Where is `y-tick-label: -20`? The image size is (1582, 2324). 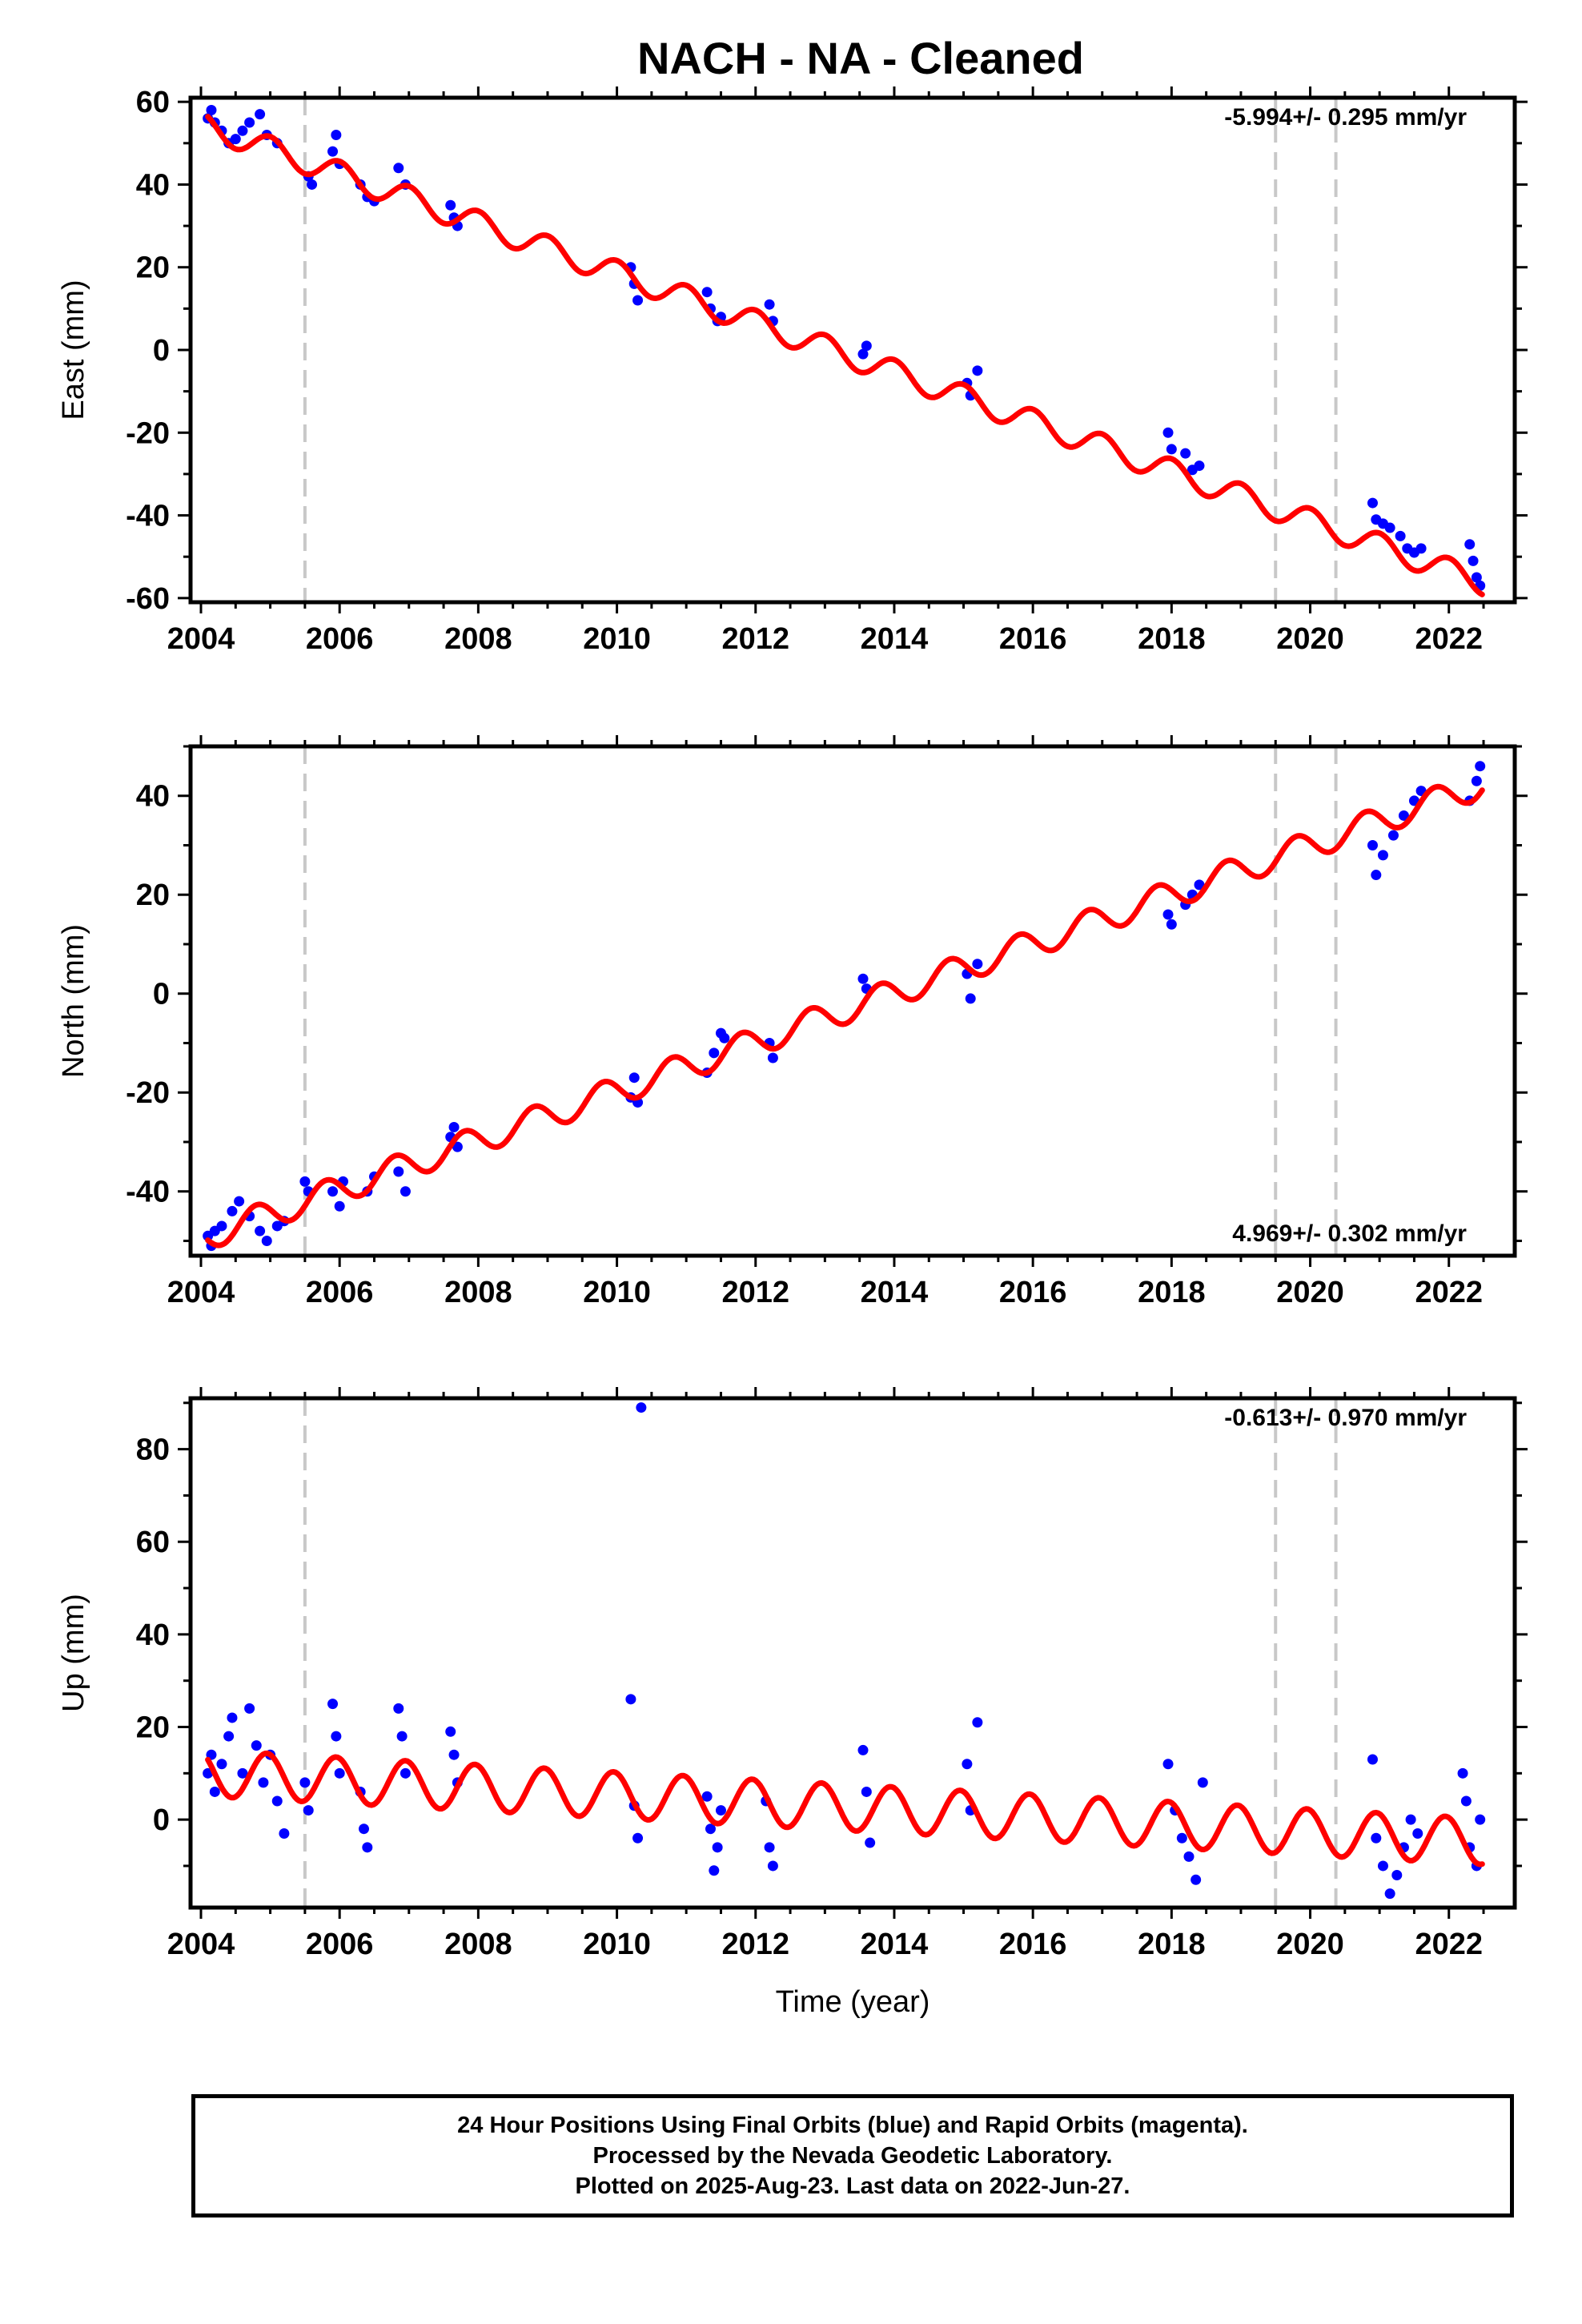 y-tick-label: -20 is located at coordinates (148, 1093).